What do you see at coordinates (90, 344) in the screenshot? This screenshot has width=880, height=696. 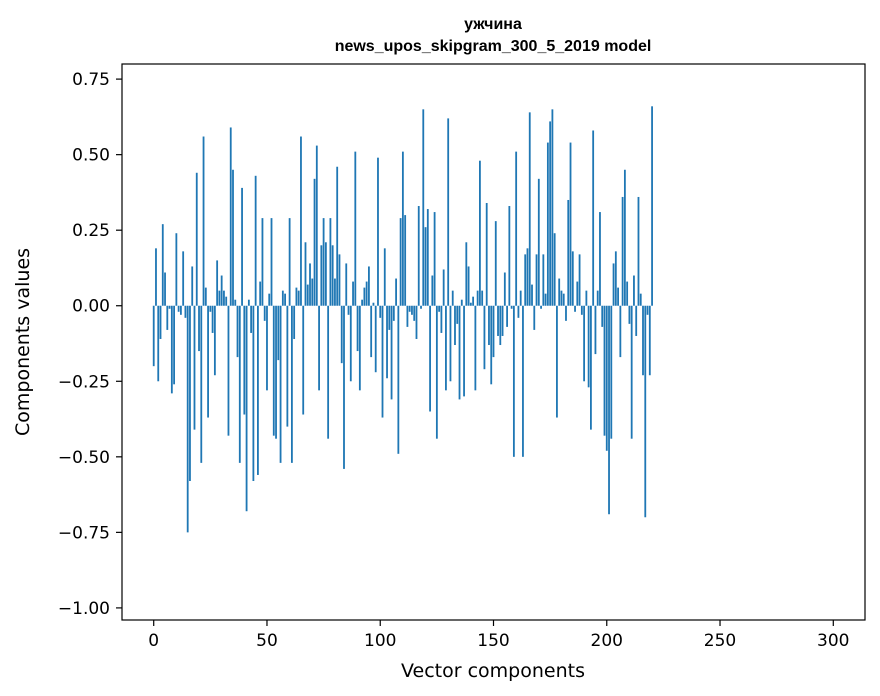 I see `y-axis: 0.75 0.50 0.25 0.00 −0.25 −0.50 −0.75 −1.00` at bounding box center [90, 344].